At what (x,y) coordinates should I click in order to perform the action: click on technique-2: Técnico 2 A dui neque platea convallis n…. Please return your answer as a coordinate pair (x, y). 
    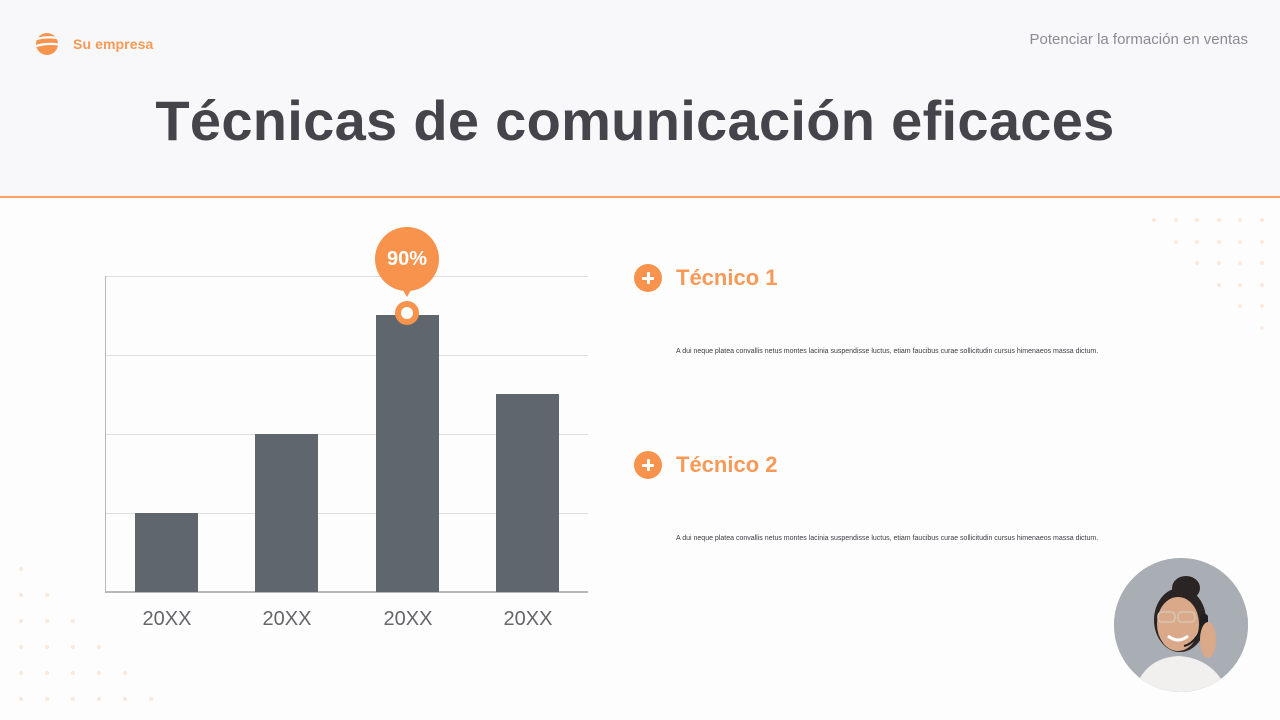
    Looking at the image, I should click on (866, 496).